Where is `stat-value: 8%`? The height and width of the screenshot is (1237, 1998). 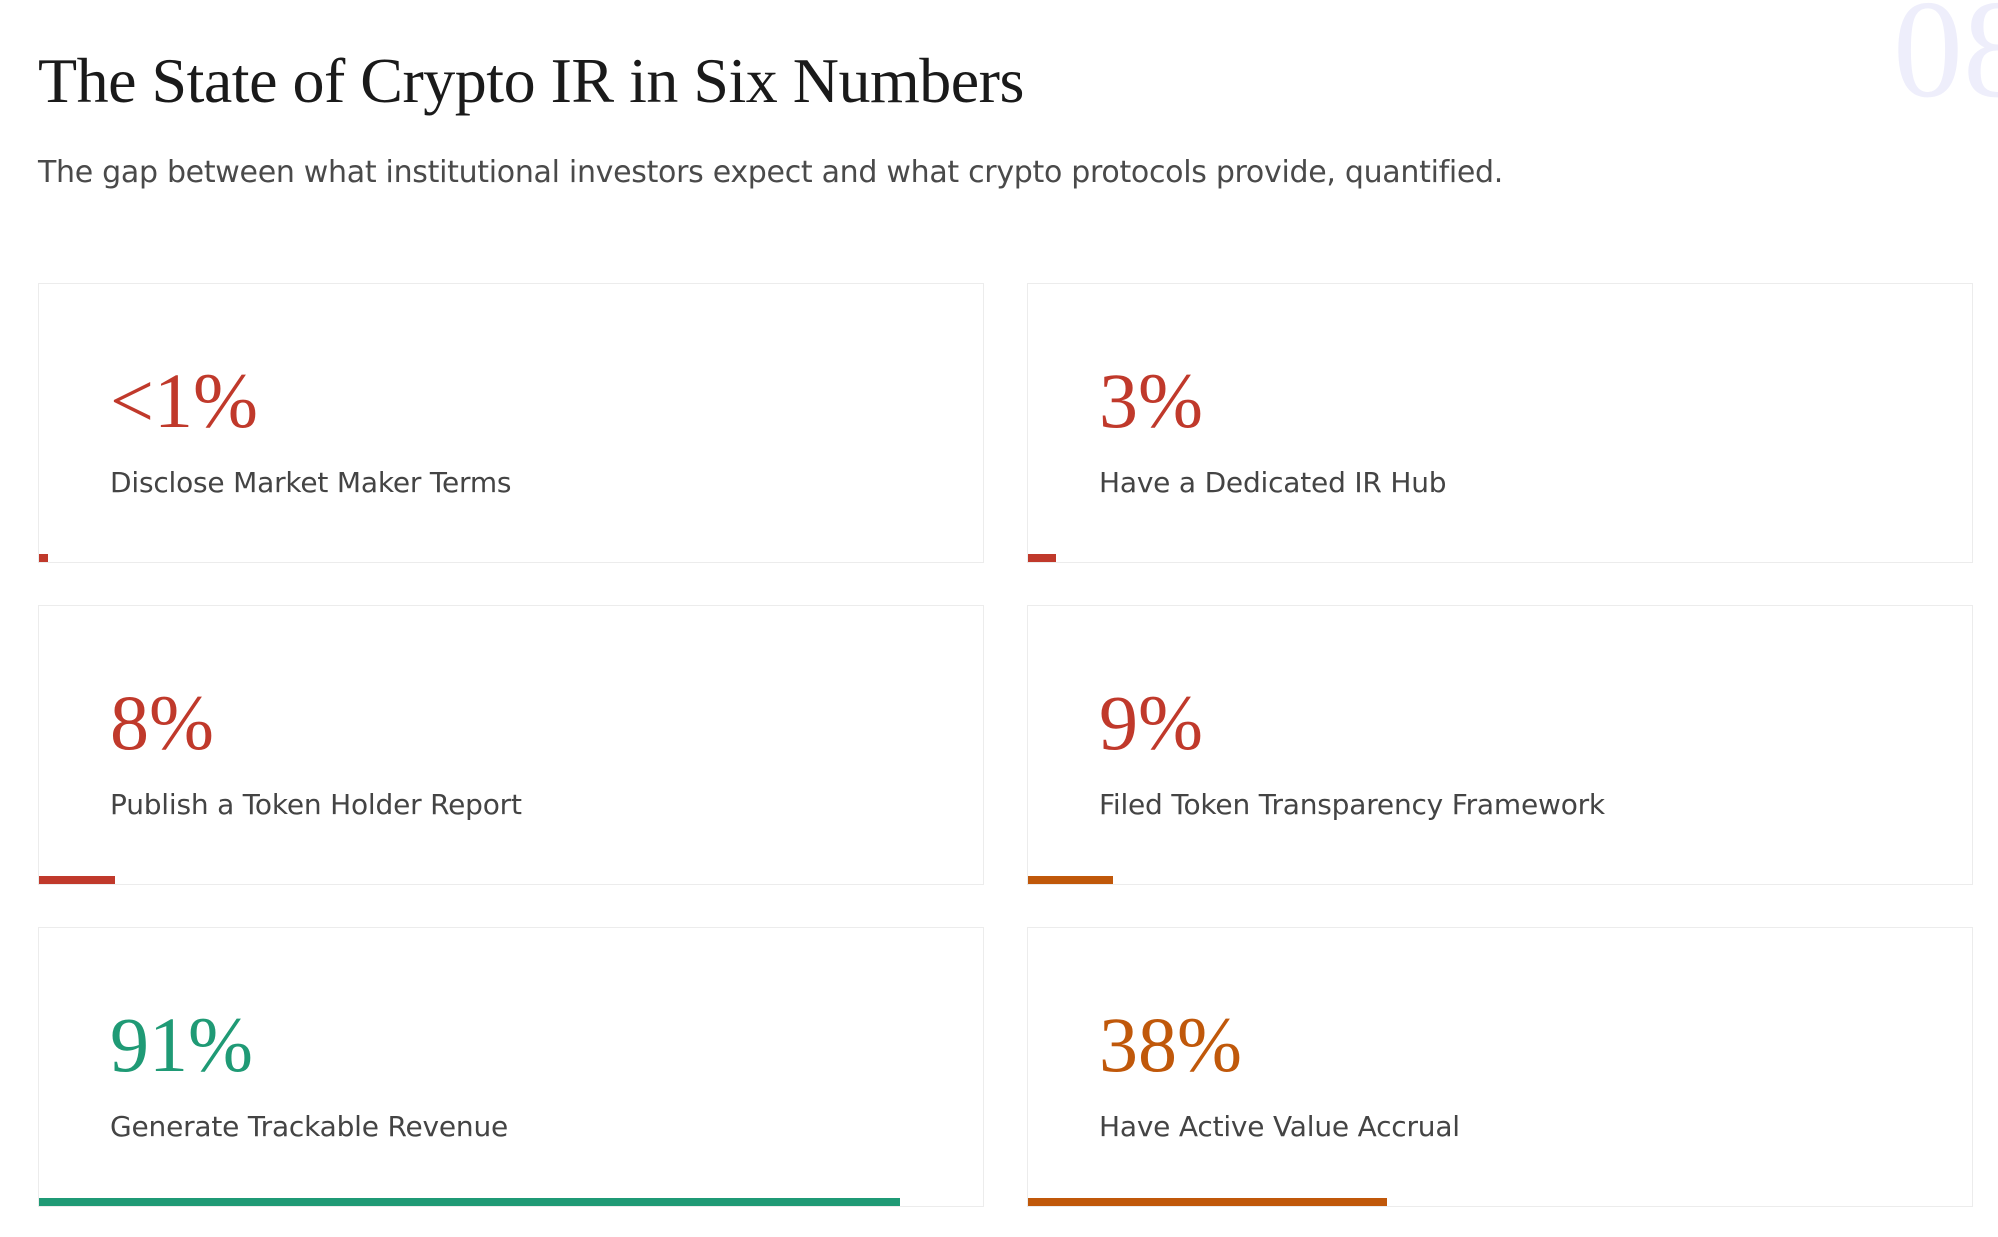 stat-value: 8% is located at coordinates (162, 722).